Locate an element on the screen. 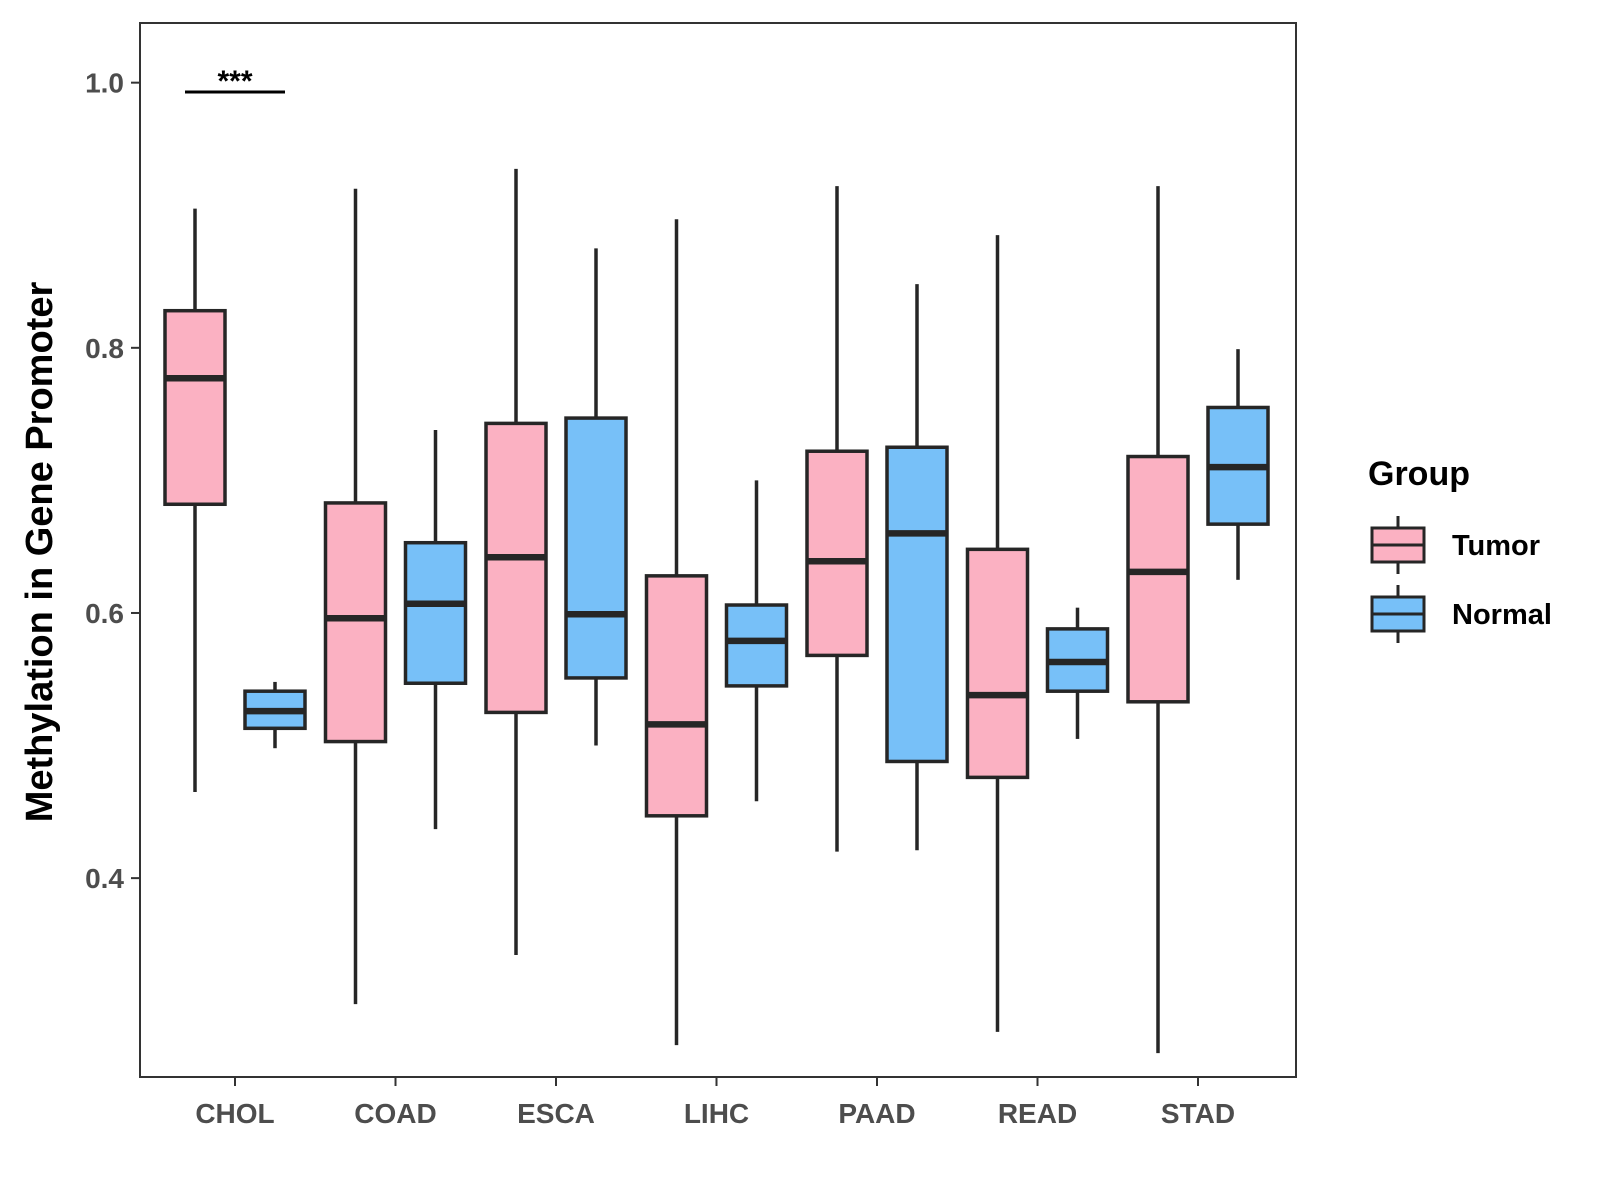 Image resolution: width=1600 pixels, height=1200 pixels. box-tumor-stad is located at coordinates (1158, 620).